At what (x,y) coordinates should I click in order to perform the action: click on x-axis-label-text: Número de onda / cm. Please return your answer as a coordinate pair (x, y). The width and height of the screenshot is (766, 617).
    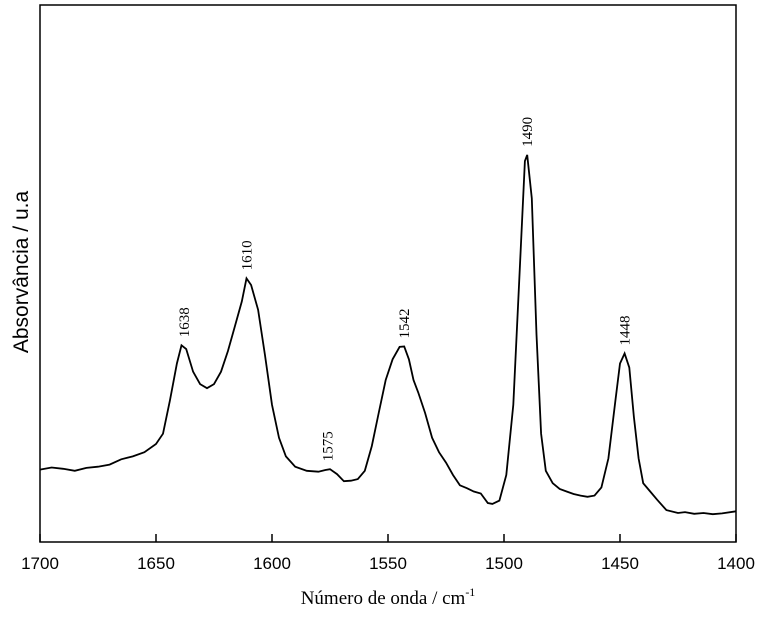
    Looking at the image, I should click on (383, 598).